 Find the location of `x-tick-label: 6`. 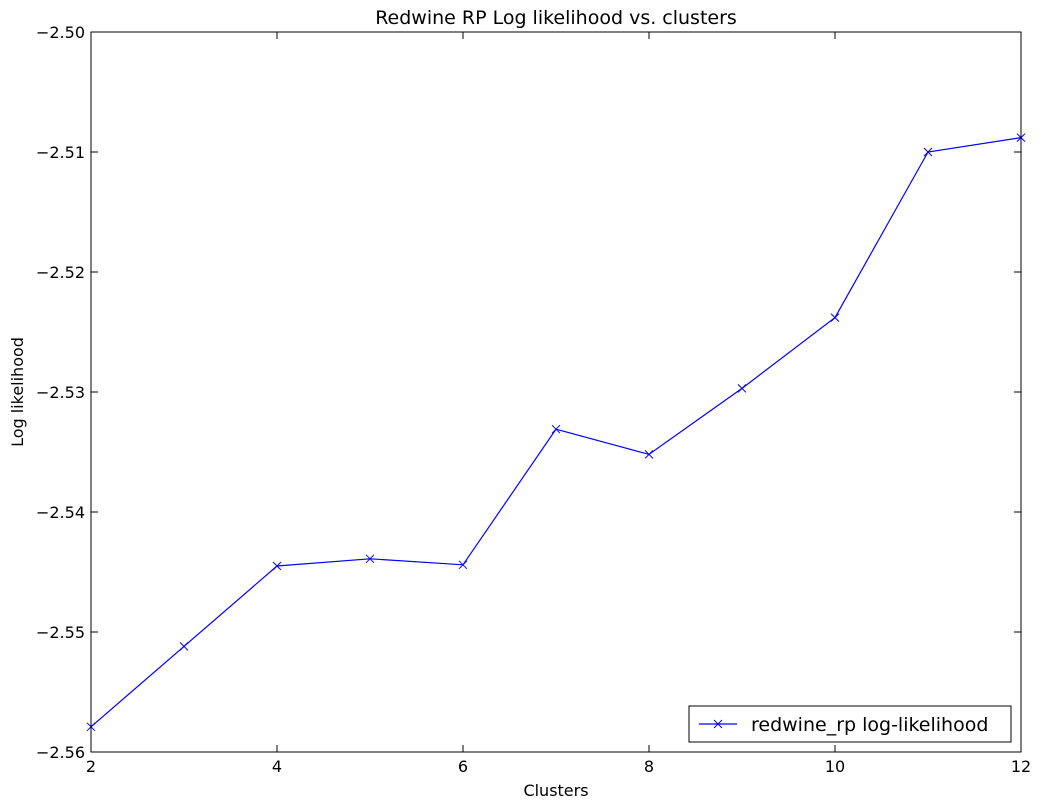

x-tick-label: 6 is located at coordinates (463, 766).